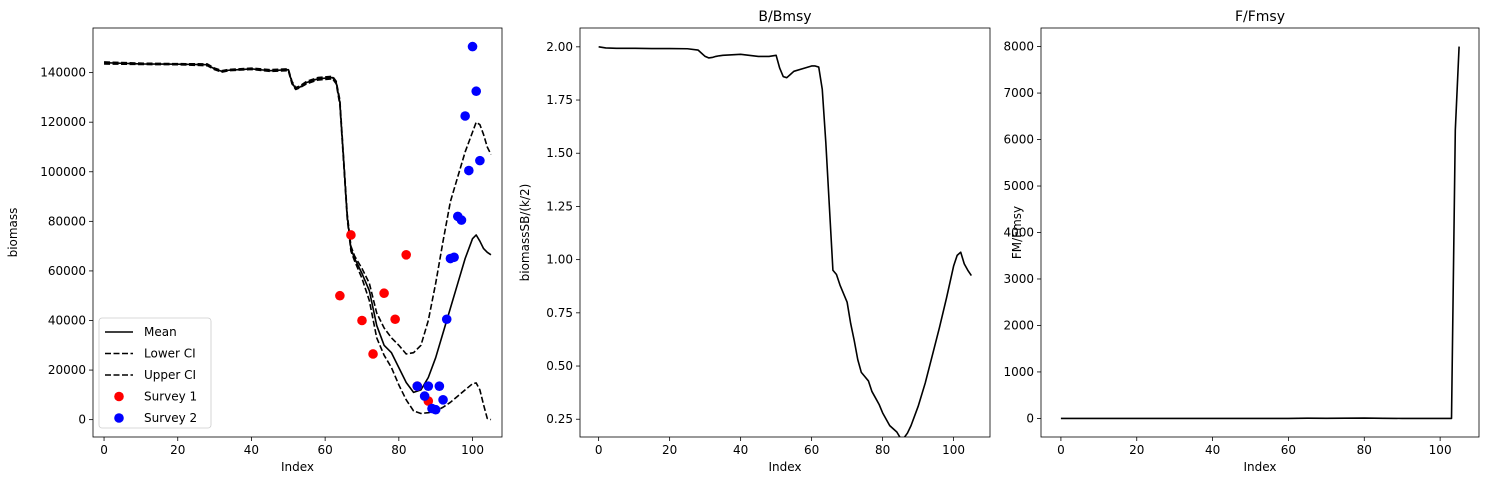  What do you see at coordinates (67, 221) in the screenshot?
I see `y-tick-label: 80000` at bounding box center [67, 221].